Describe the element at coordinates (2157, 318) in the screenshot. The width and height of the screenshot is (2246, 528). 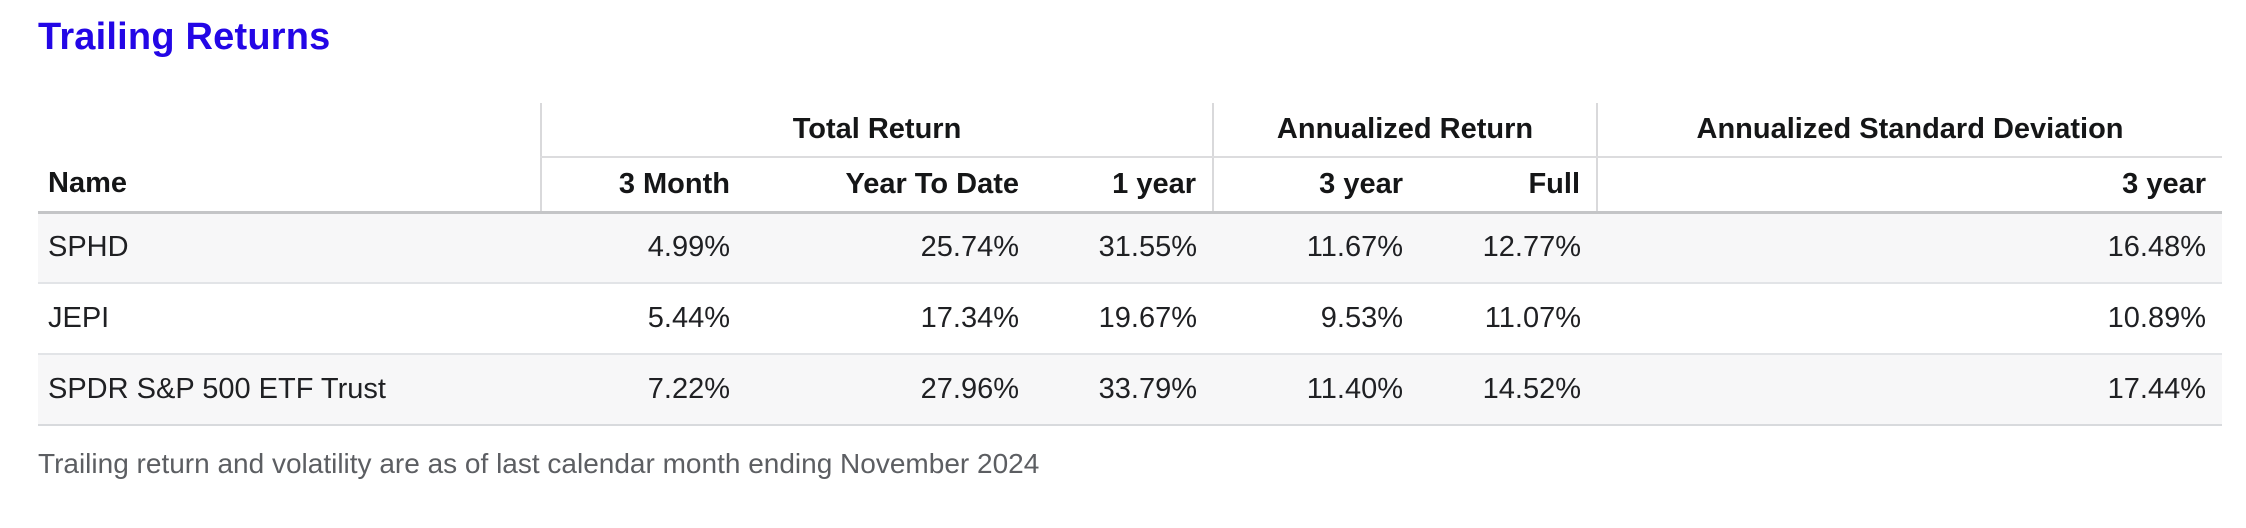
I see `value-cell: 10.89%` at that location.